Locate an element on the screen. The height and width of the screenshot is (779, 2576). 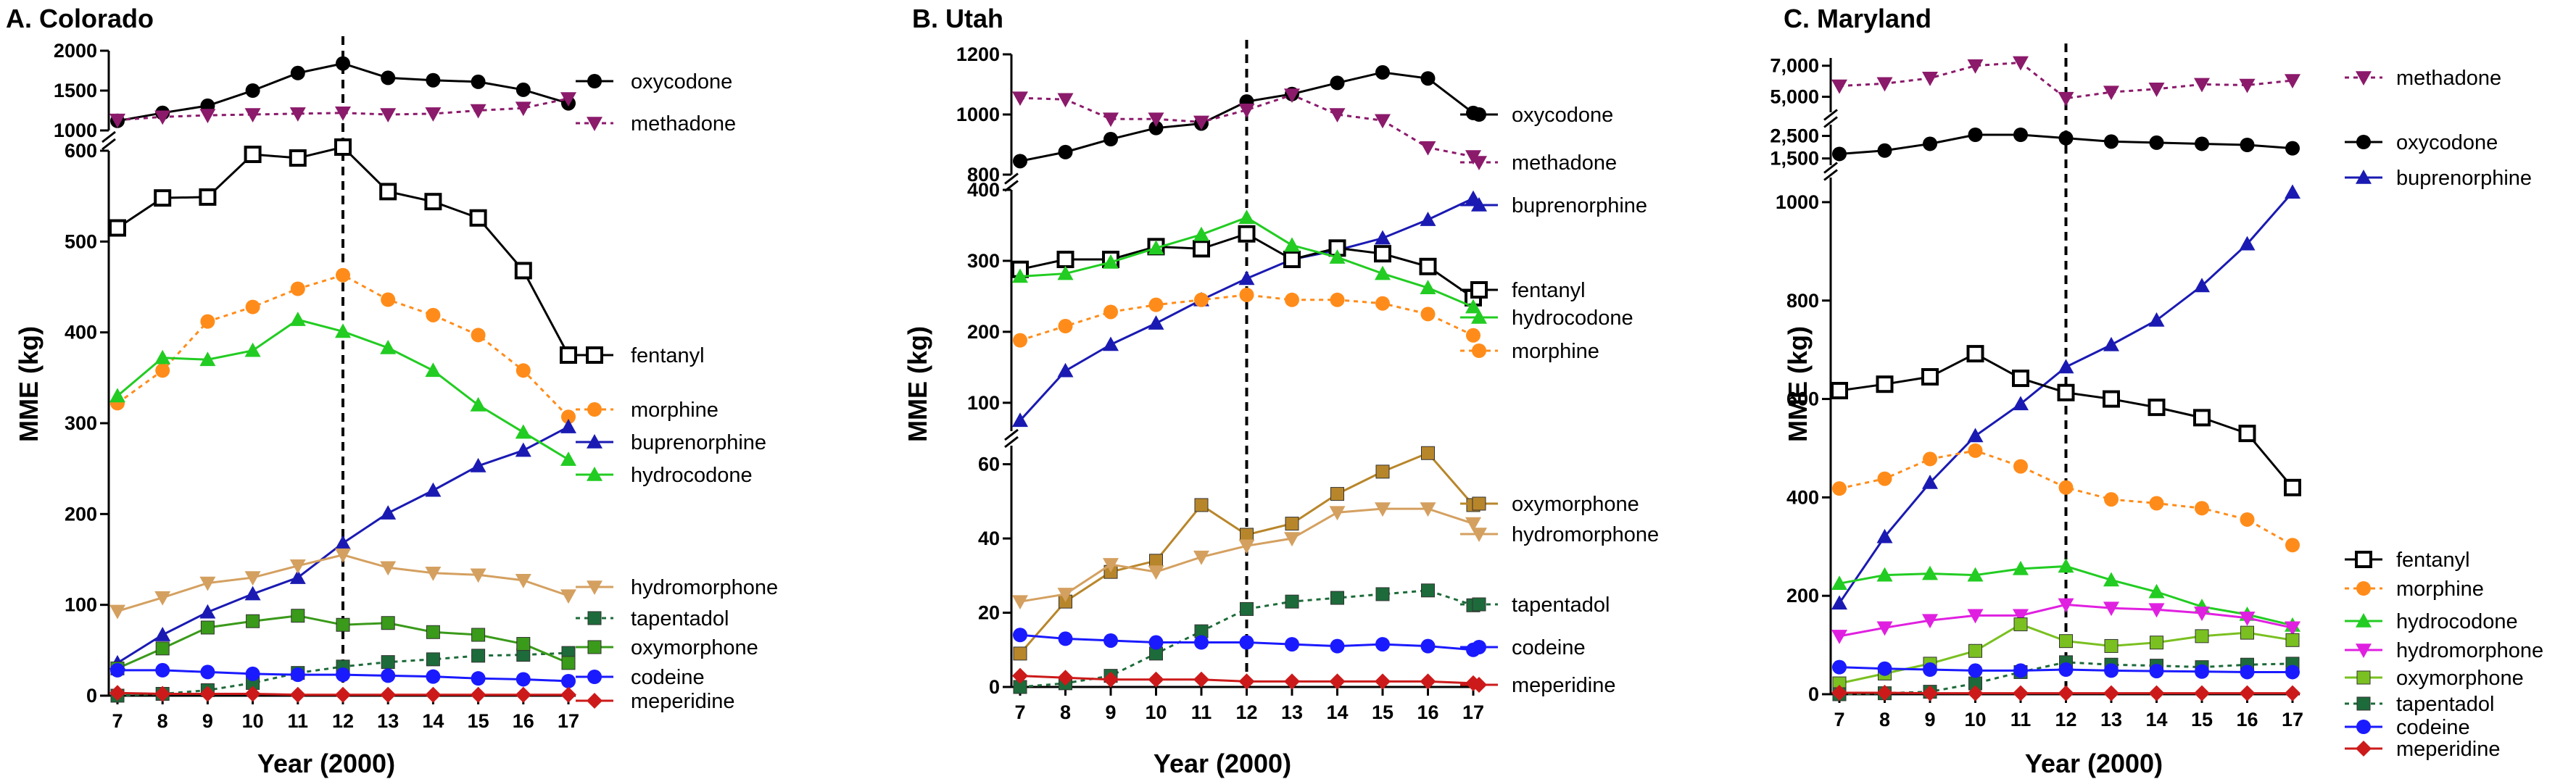
legend-label: hydrocodone is located at coordinates (2457, 621).